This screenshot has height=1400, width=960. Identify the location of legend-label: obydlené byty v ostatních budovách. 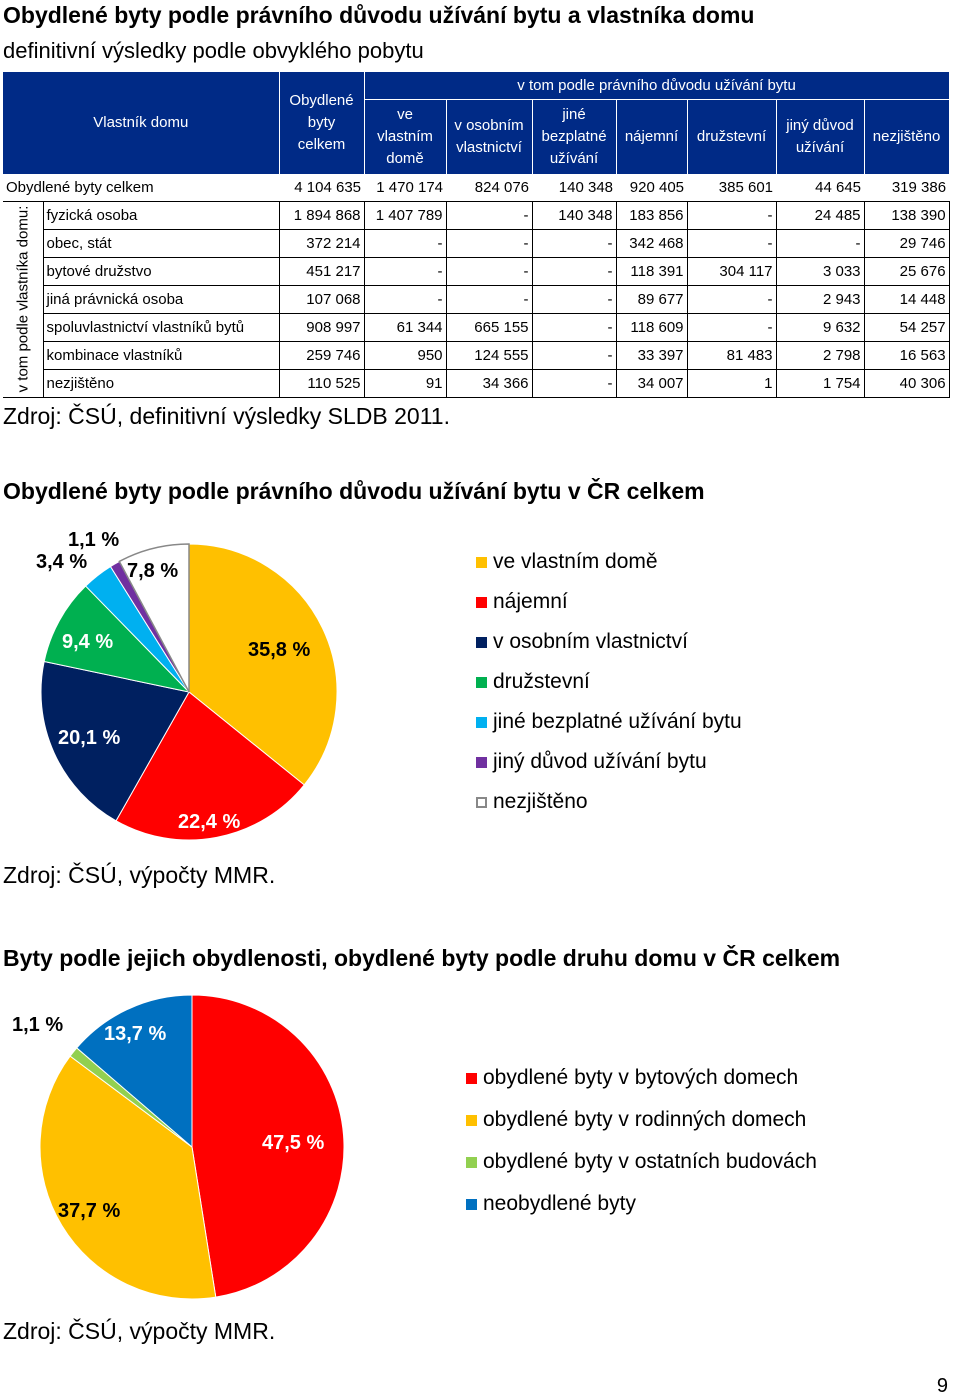
(650, 1161).